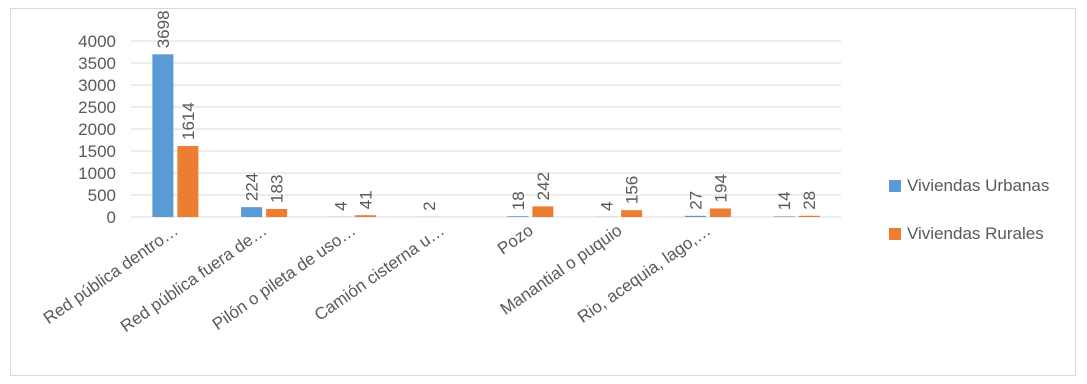 The image size is (1087, 384). I want to click on y-tick-label: 1000, so click(97, 173).